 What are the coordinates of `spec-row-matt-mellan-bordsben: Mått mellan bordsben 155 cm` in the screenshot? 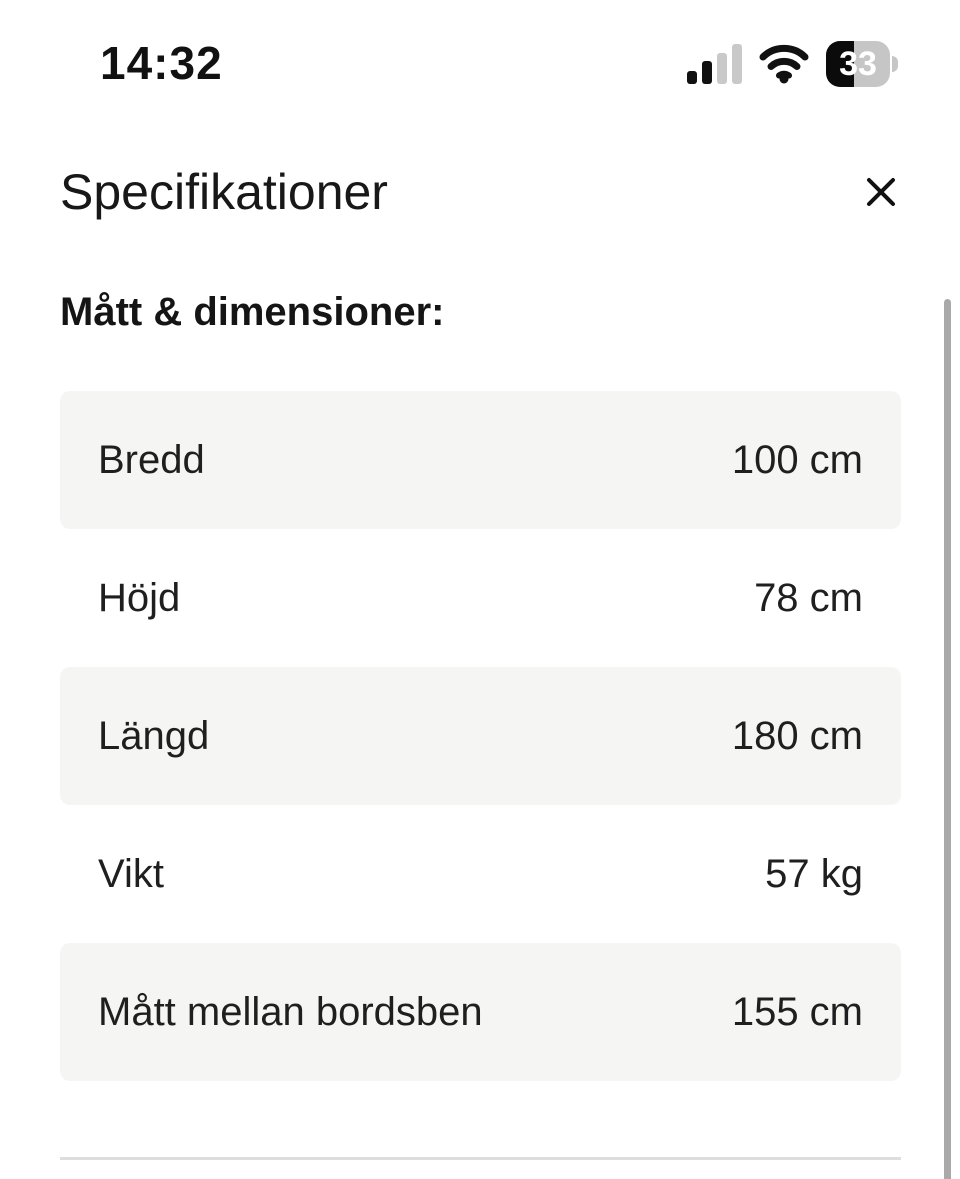 It's located at (480, 1012).